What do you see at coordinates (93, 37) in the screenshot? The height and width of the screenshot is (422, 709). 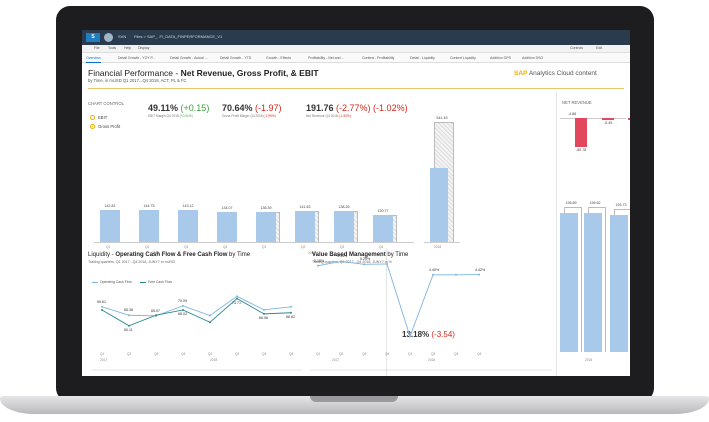 I see `app-logo: S` at bounding box center [93, 37].